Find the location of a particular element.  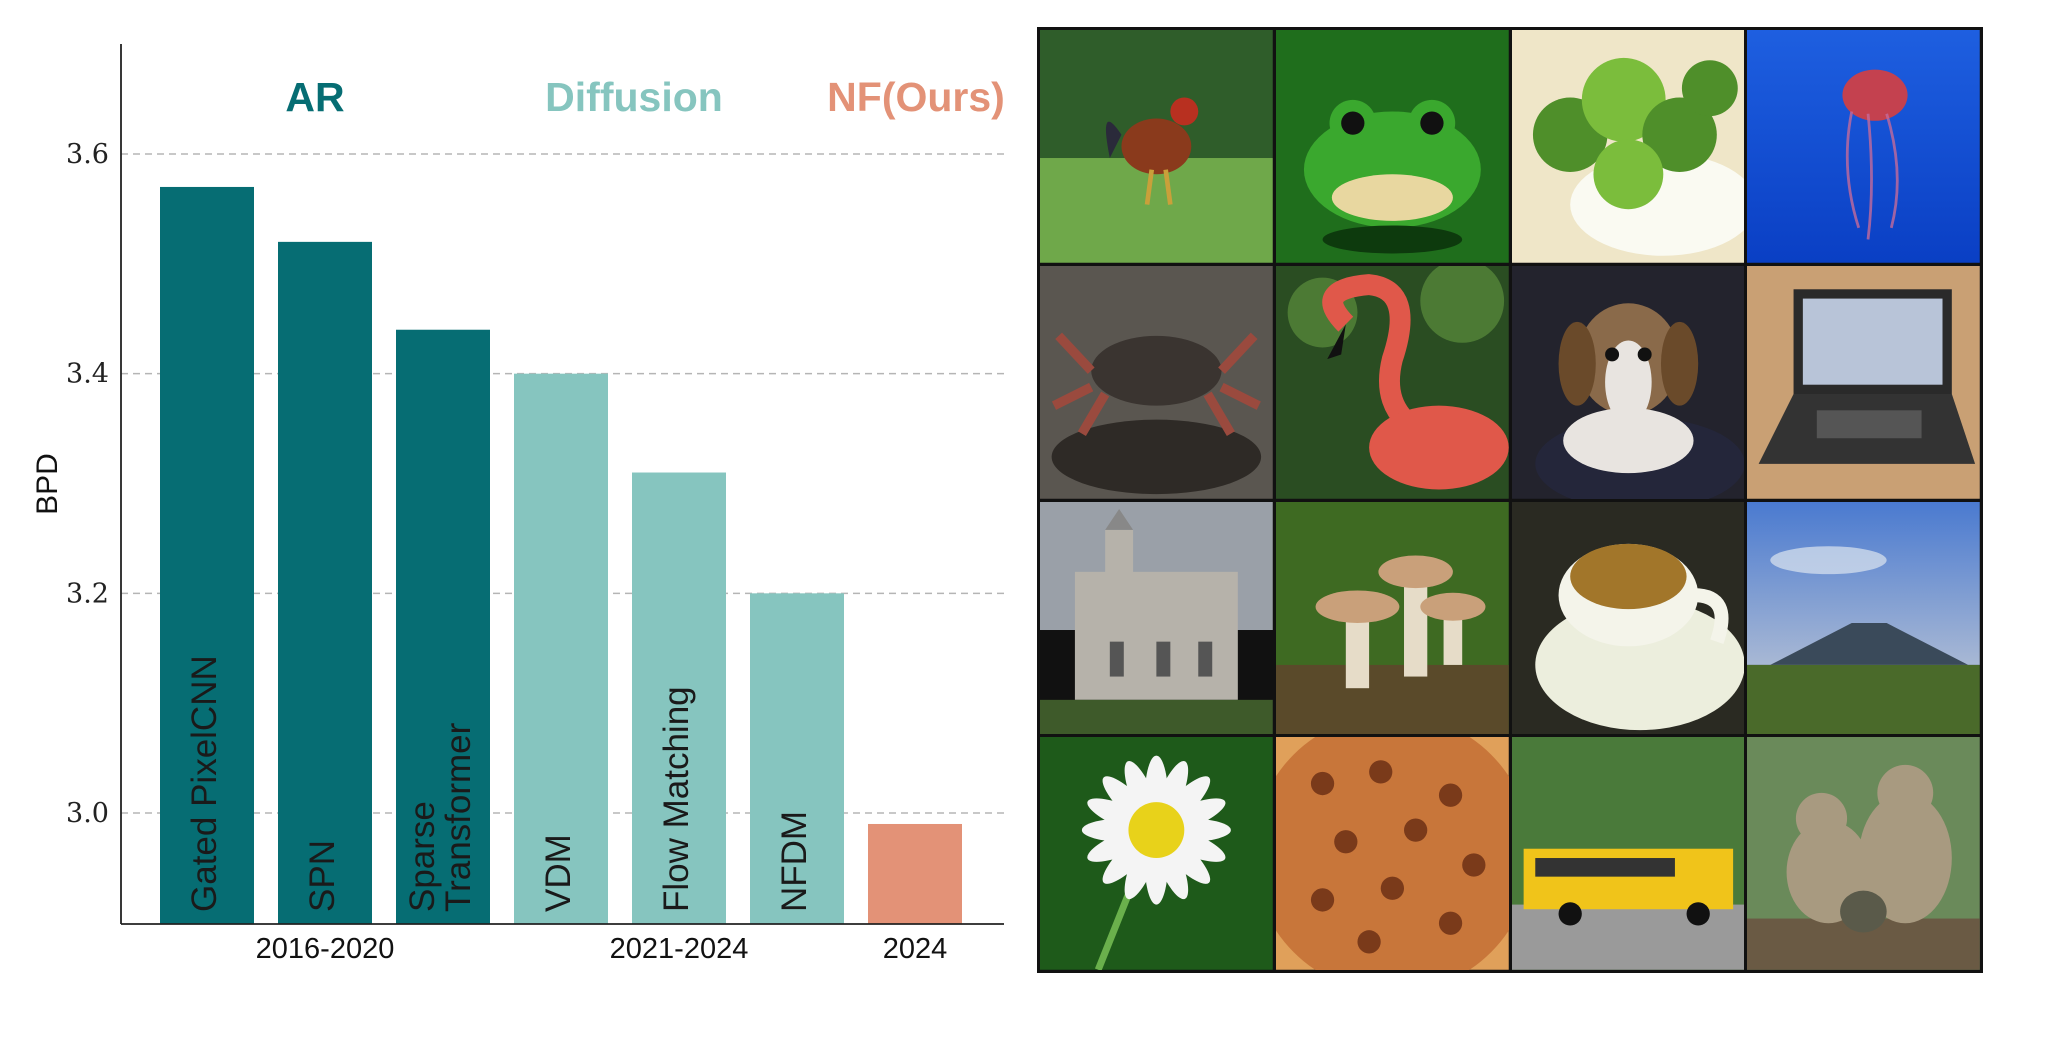

sample-broccoli-image is located at coordinates (1628, 146).